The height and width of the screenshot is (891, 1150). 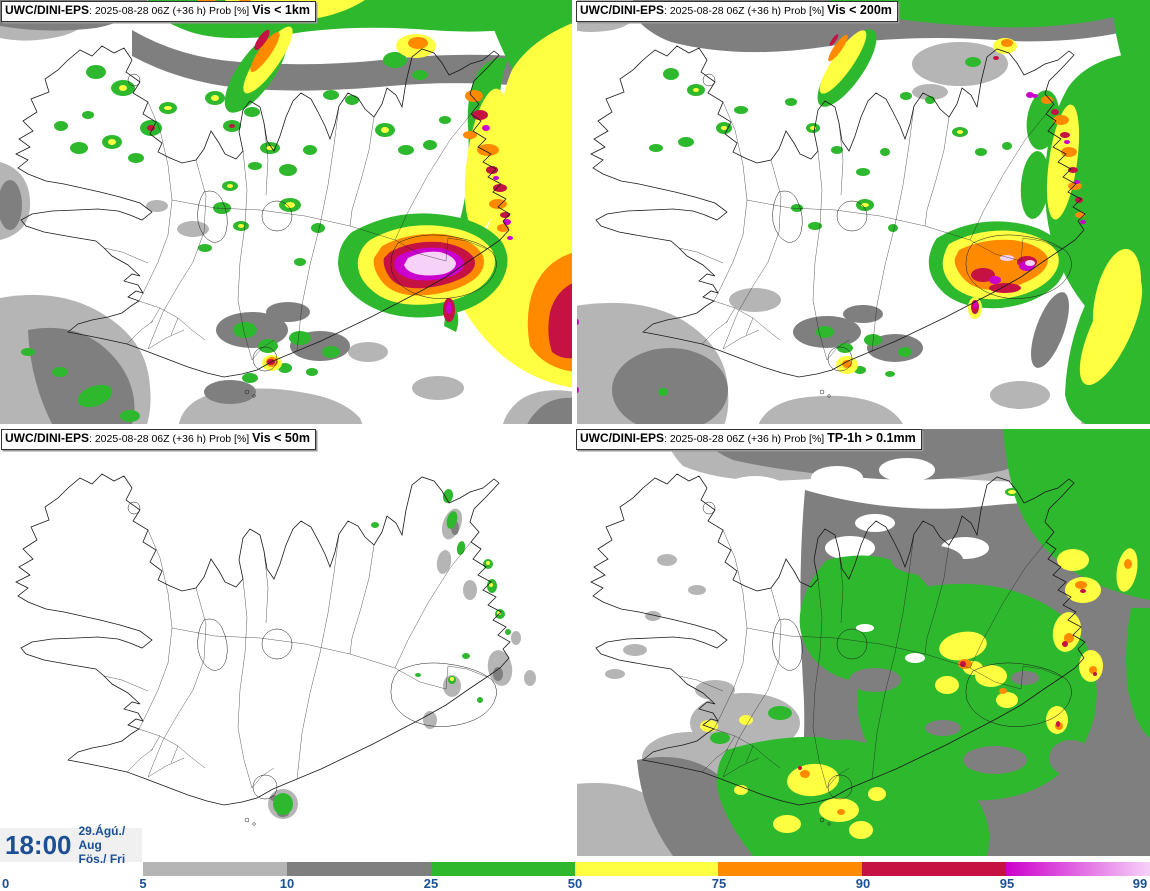 I want to click on field-eastfjord-spots, so click(x=488, y=164).